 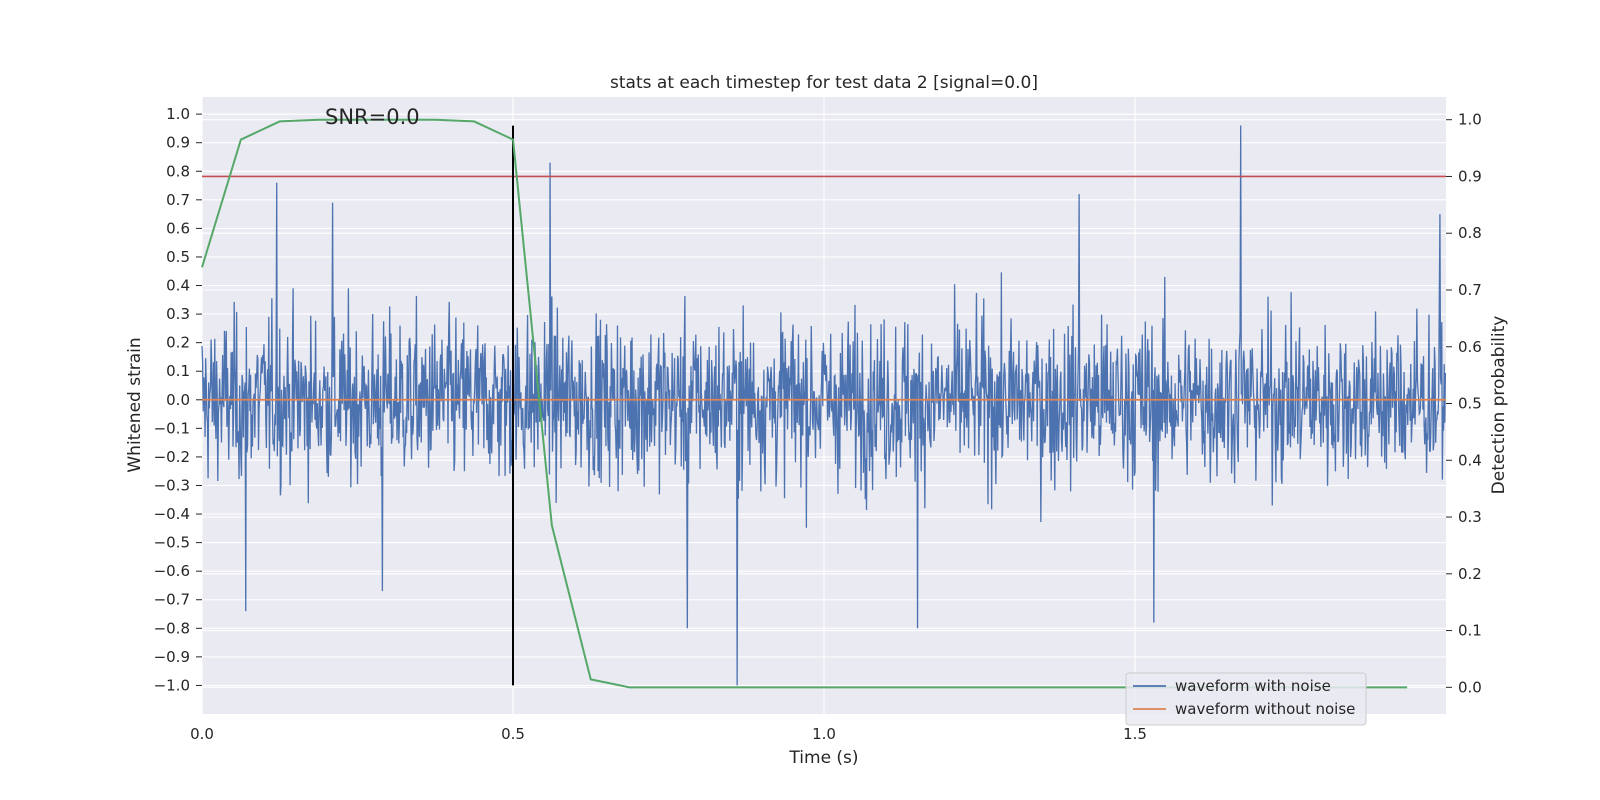 I want to click on y2-tick-label: 0.1, so click(x=1470, y=631).